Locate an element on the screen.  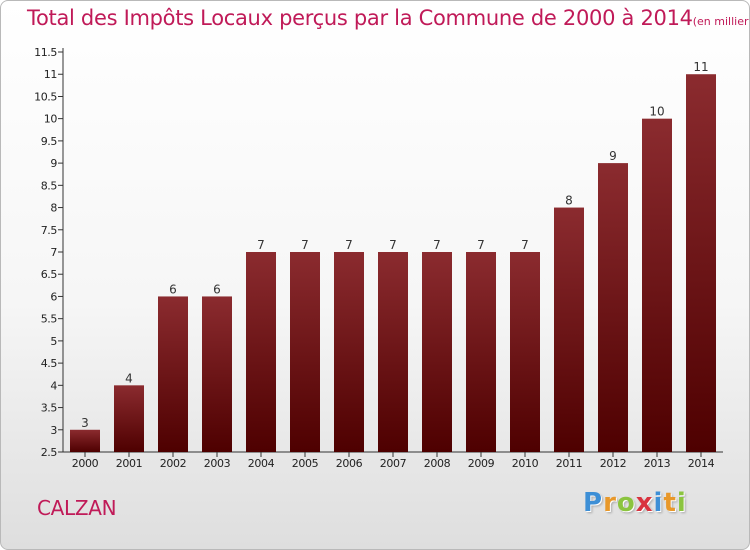
y-tick-label: 3 is located at coordinates (53, 430).